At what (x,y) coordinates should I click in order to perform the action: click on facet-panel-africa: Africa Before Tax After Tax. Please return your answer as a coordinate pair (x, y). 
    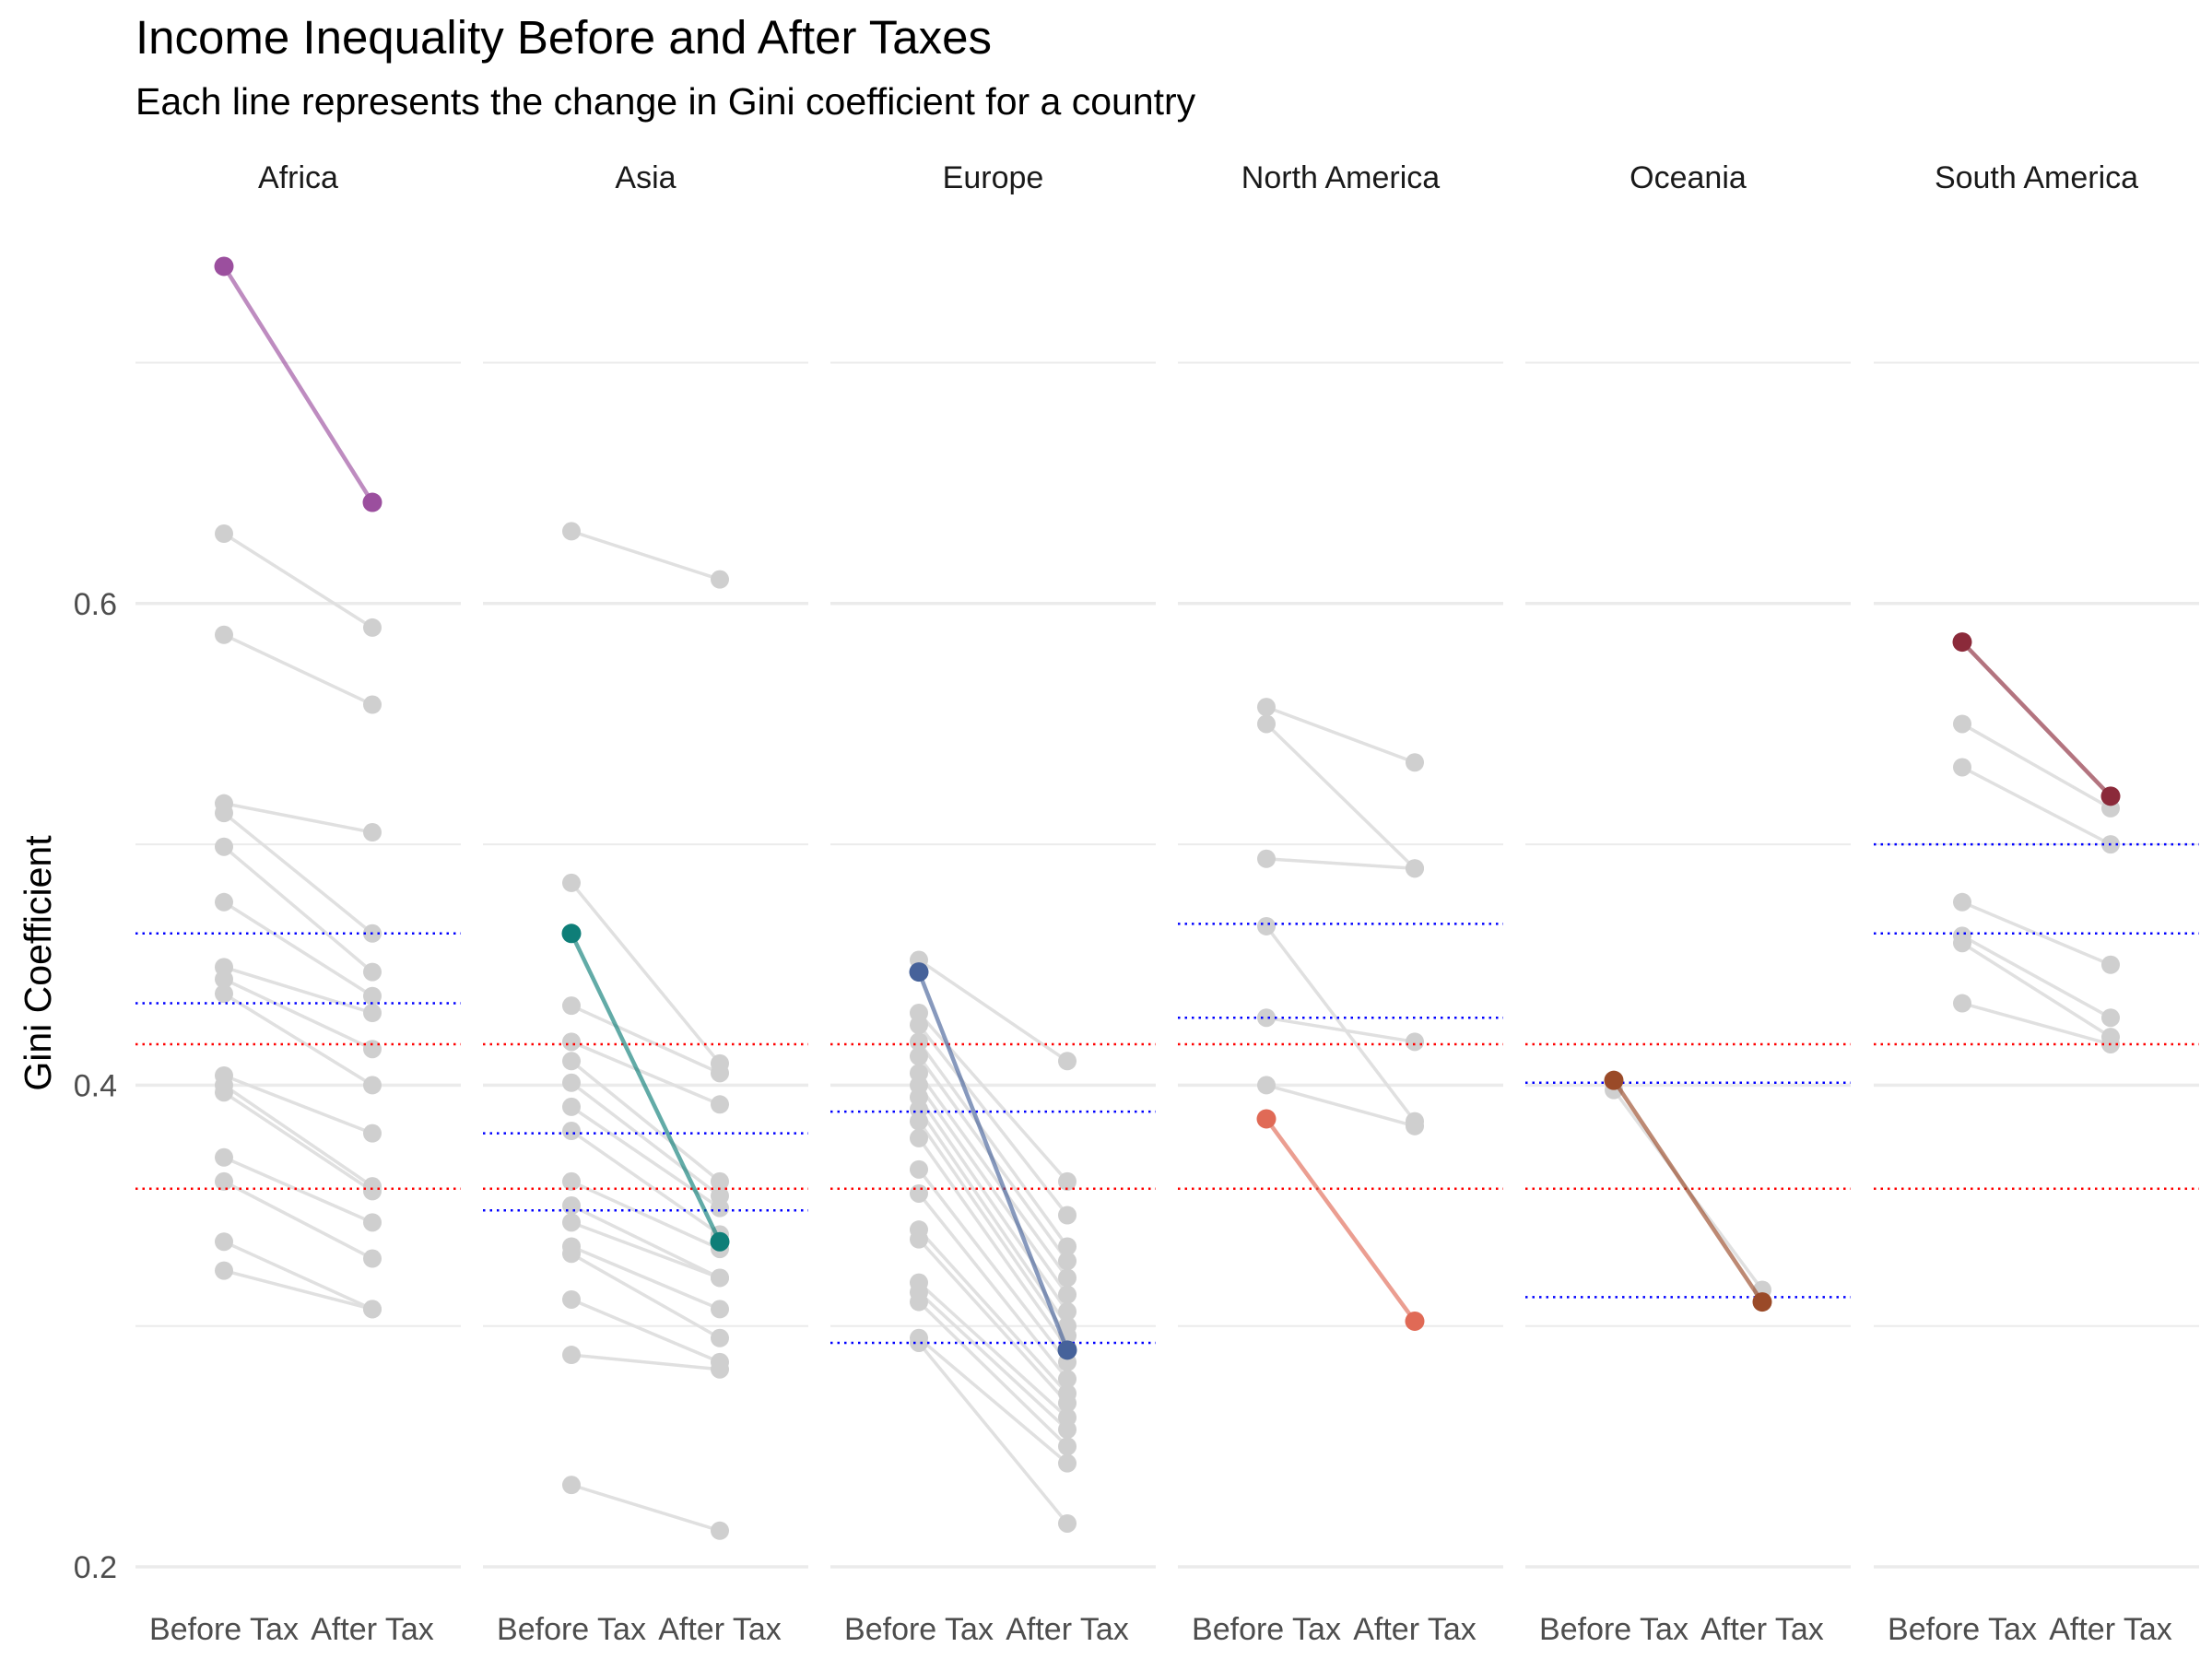
    Looking at the image, I should click on (298, 903).